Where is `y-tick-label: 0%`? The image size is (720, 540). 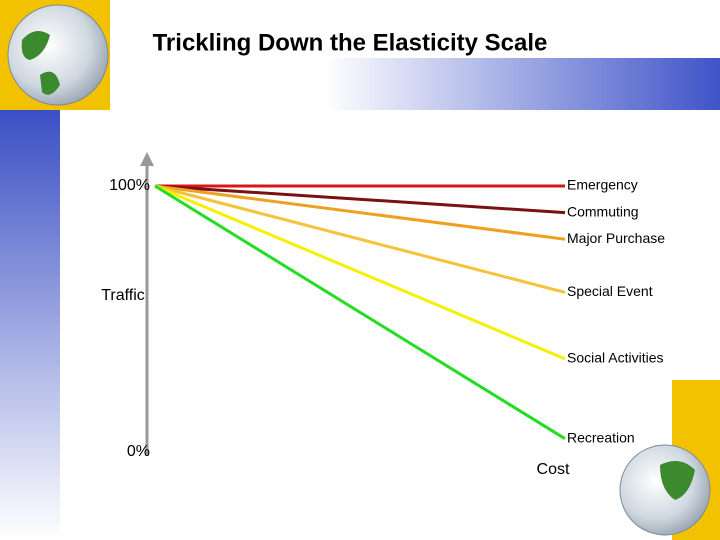
y-tick-label: 0% is located at coordinates (138, 451).